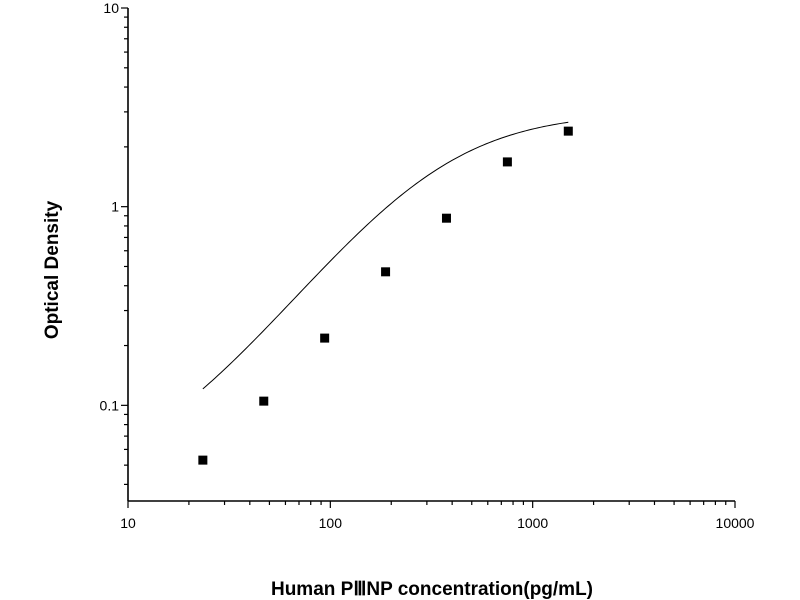  What do you see at coordinates (114, 243) in the screenshot?
I see `y-axis-ticks: 0.1 1 10` at bounding box center [114, 243].